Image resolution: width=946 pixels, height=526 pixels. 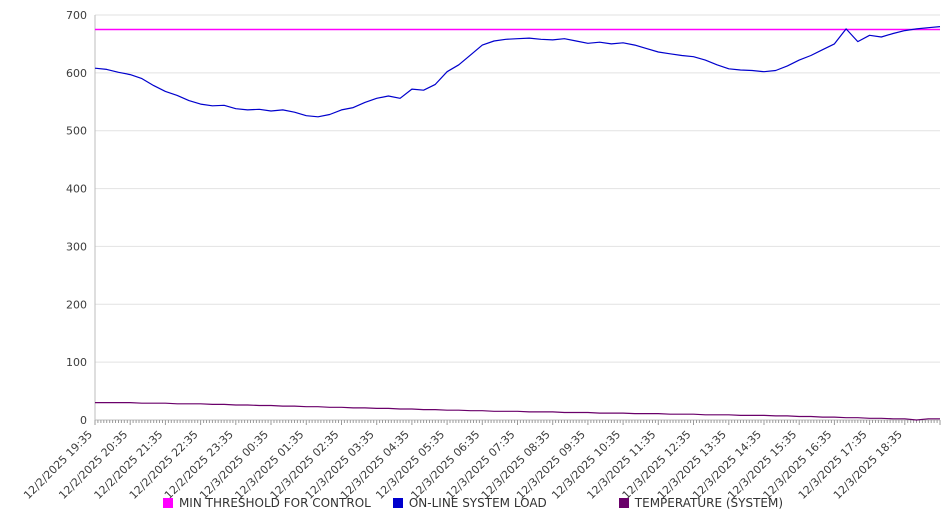 What do you see at coordinates (709, 503) in the screenshot?
I see `legend-label-temperature-system: TEMPERATURE (SYSTEM)` at bounding box center [709, 503].